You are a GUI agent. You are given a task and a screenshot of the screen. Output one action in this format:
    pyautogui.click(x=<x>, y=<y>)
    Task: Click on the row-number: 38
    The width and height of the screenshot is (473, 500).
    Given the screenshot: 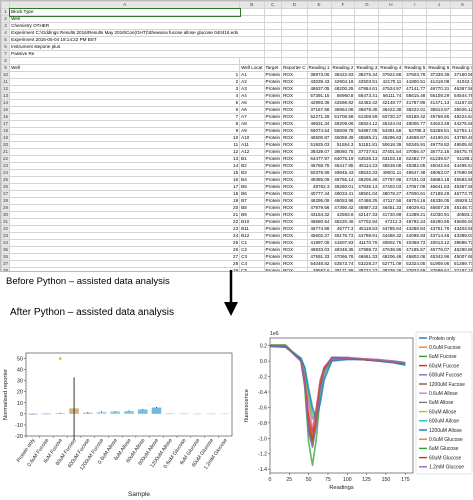 What is the action you would take?
    pyautogui.click(x=6, y=269)
    